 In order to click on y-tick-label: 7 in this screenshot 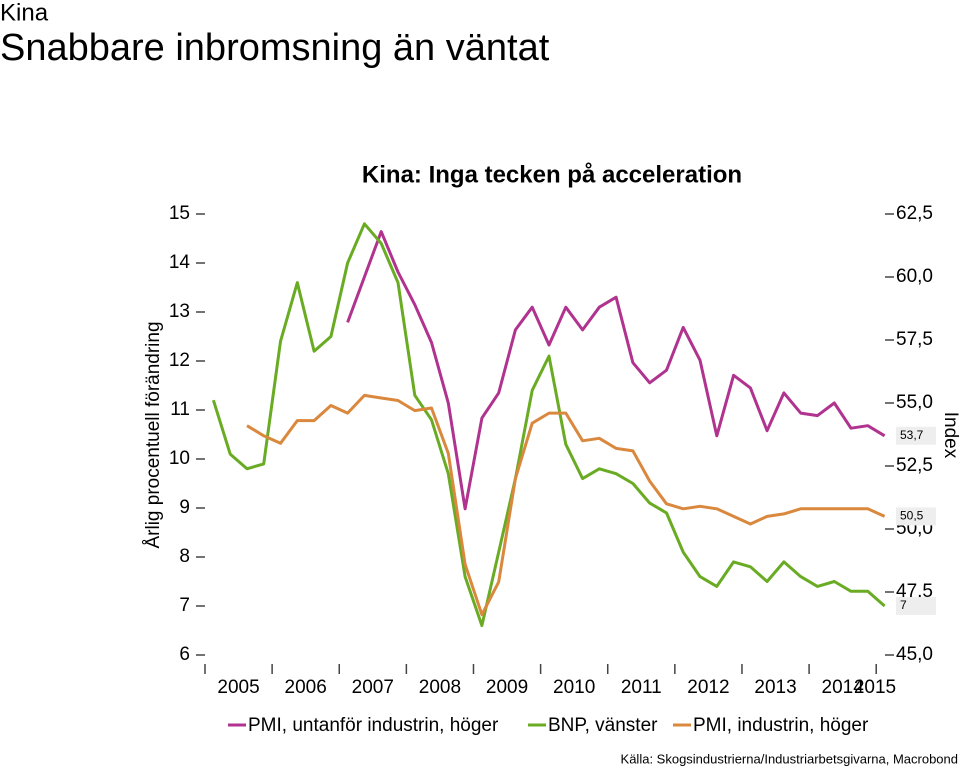, I will do `click(184, 605)`.